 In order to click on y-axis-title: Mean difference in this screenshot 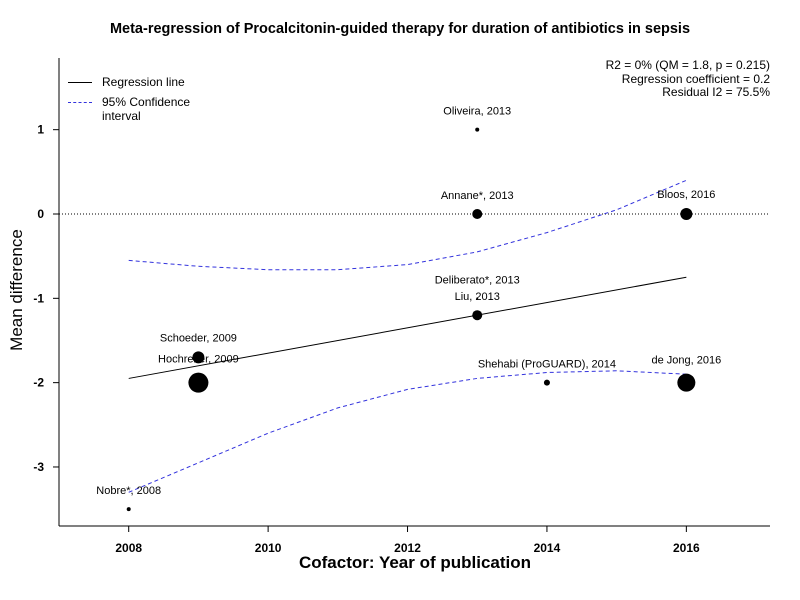, I will do `click(16, 290)`.